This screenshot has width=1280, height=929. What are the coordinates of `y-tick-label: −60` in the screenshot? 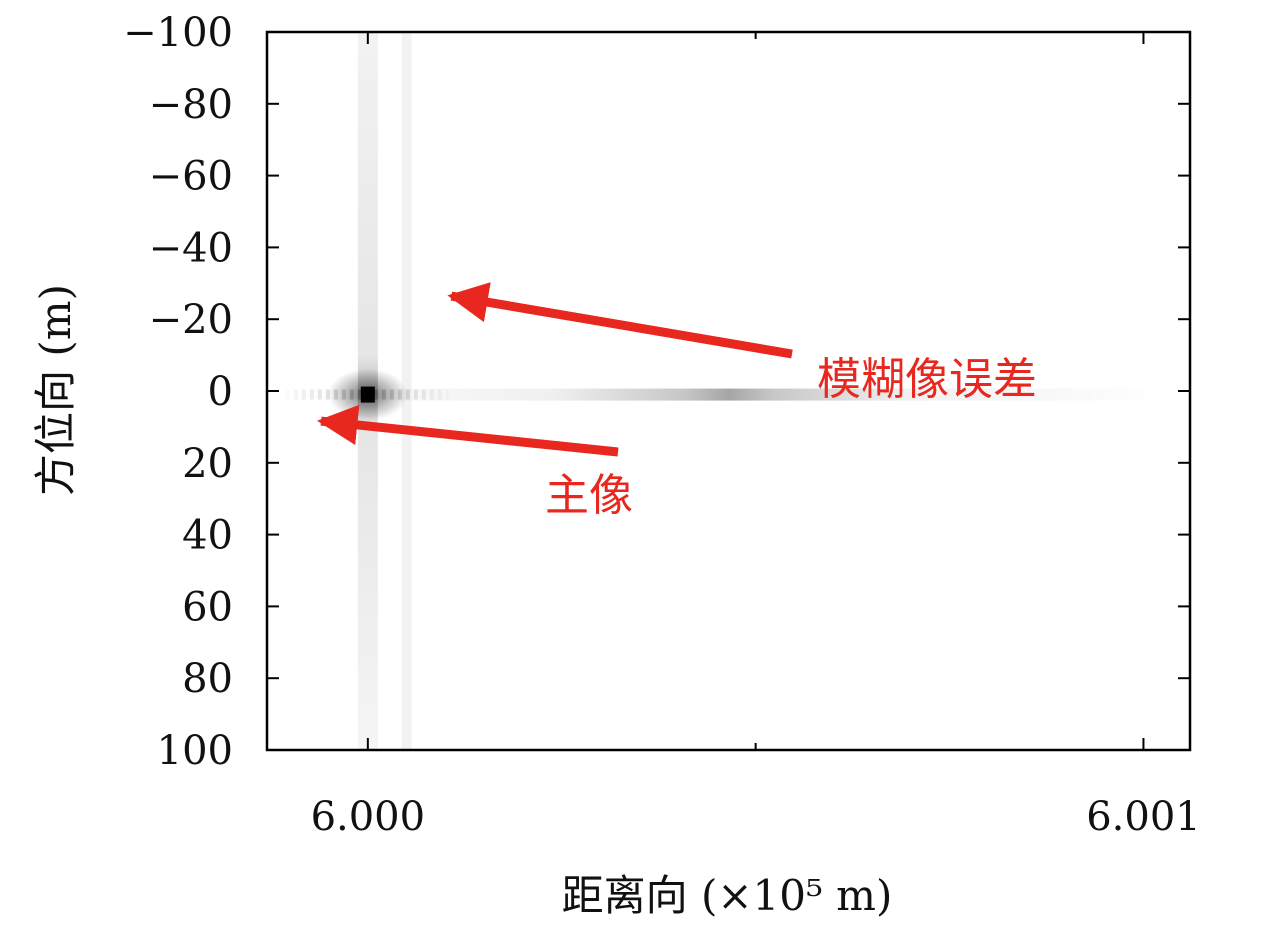 It's located at (191, 177).